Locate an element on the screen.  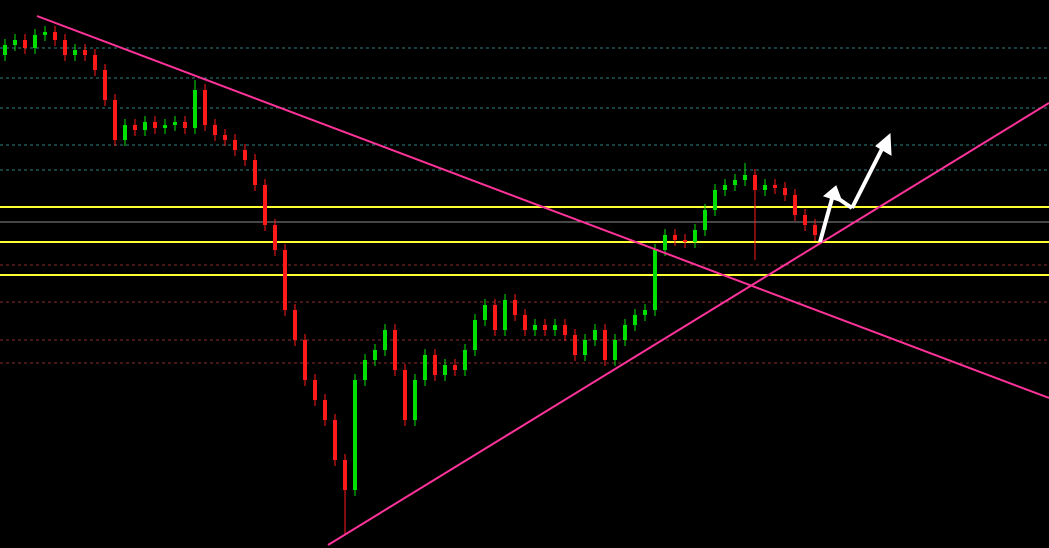
arrow-path is located at coordinates (868, 176).